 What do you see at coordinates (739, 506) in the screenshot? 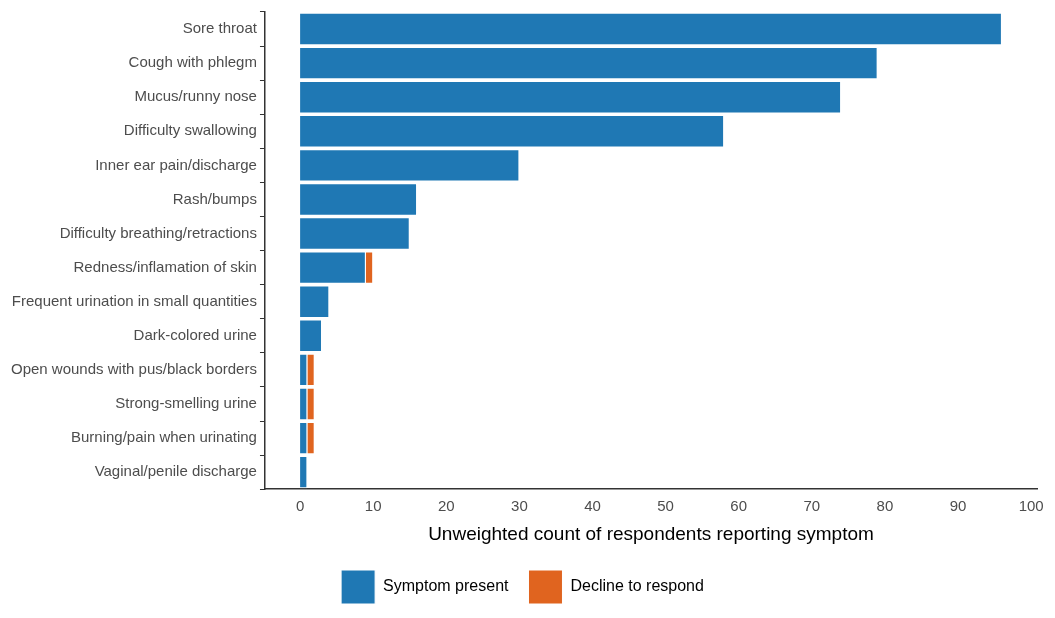
I see `x-tick-label: 60` at bounding box center [739, 506].